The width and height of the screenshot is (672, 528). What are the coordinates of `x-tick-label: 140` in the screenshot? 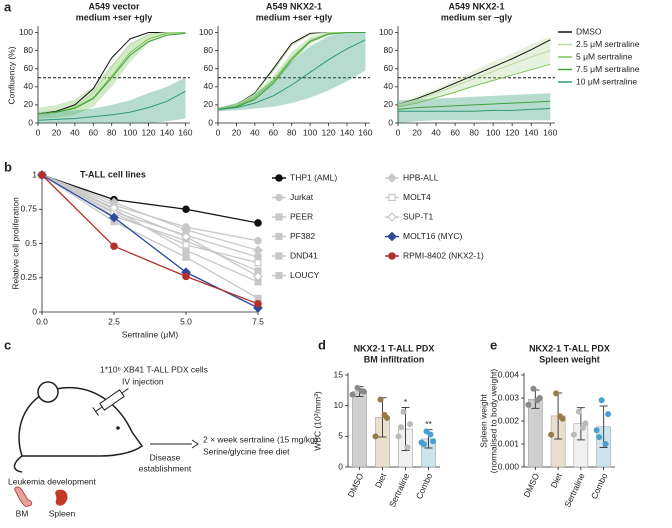 It's located at (347, 132).